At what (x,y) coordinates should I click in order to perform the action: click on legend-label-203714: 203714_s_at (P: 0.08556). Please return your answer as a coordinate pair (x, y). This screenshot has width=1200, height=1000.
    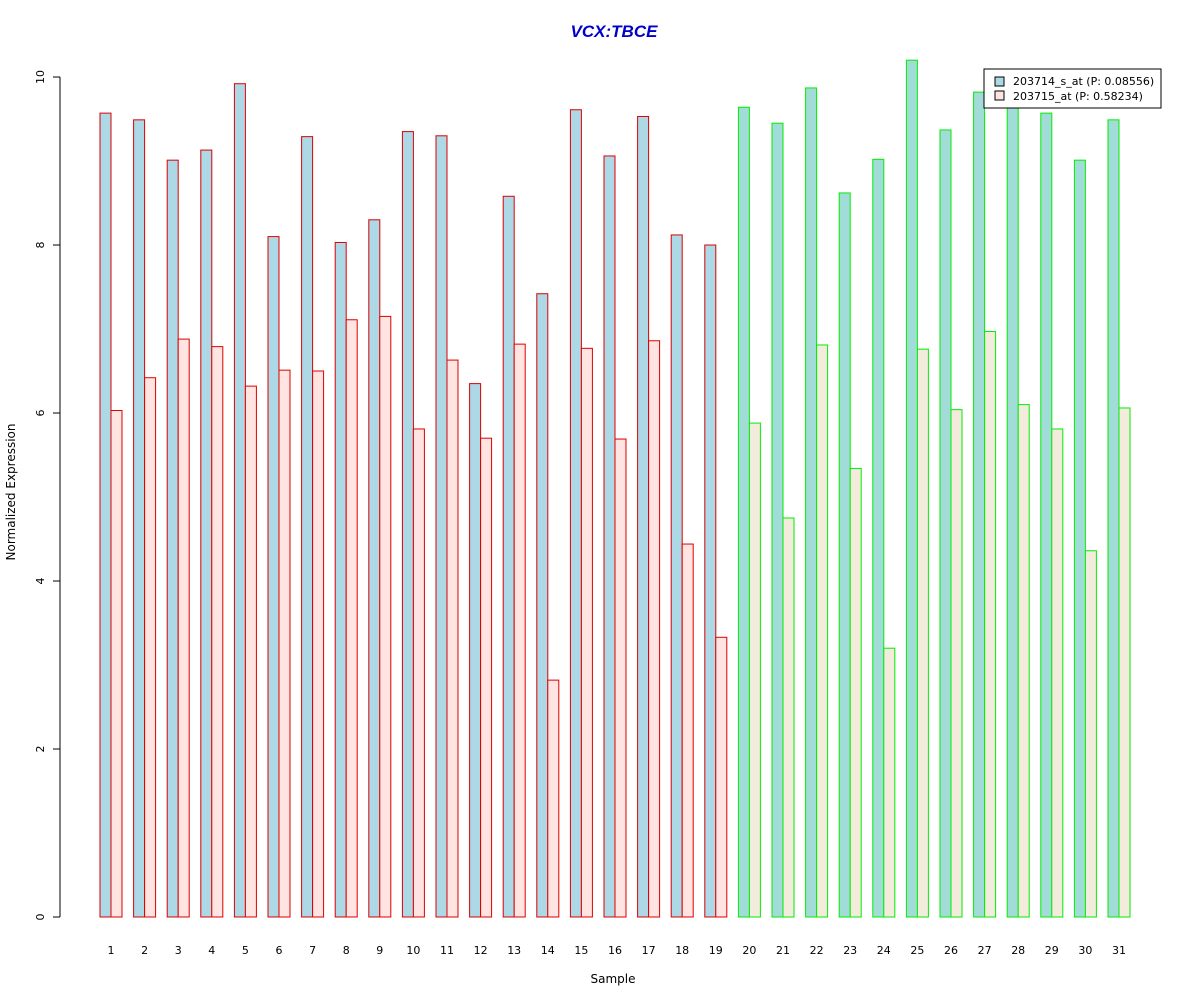
    Looking at the image, I should click on (1083, 81).